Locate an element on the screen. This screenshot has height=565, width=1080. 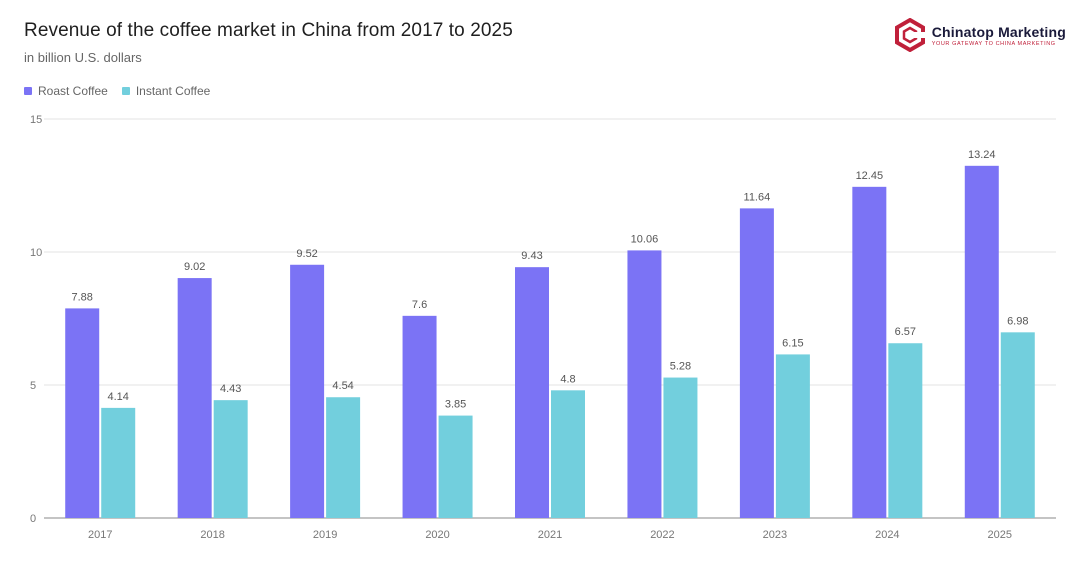
bar-roast-coffee-2024 is located at coordinates (869, 352).